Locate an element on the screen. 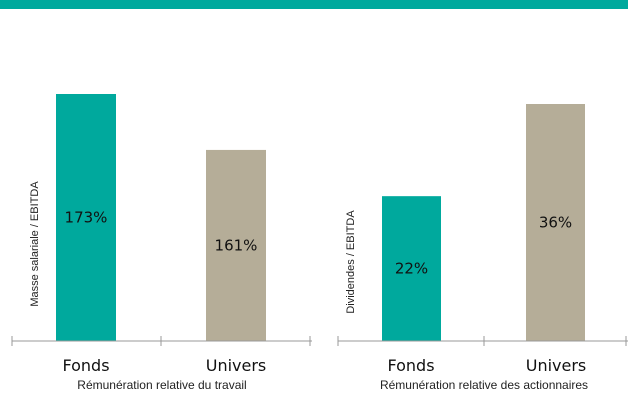 The image size is (628, 396). chart-right-bar-univers is located at coordinates (555, 222).